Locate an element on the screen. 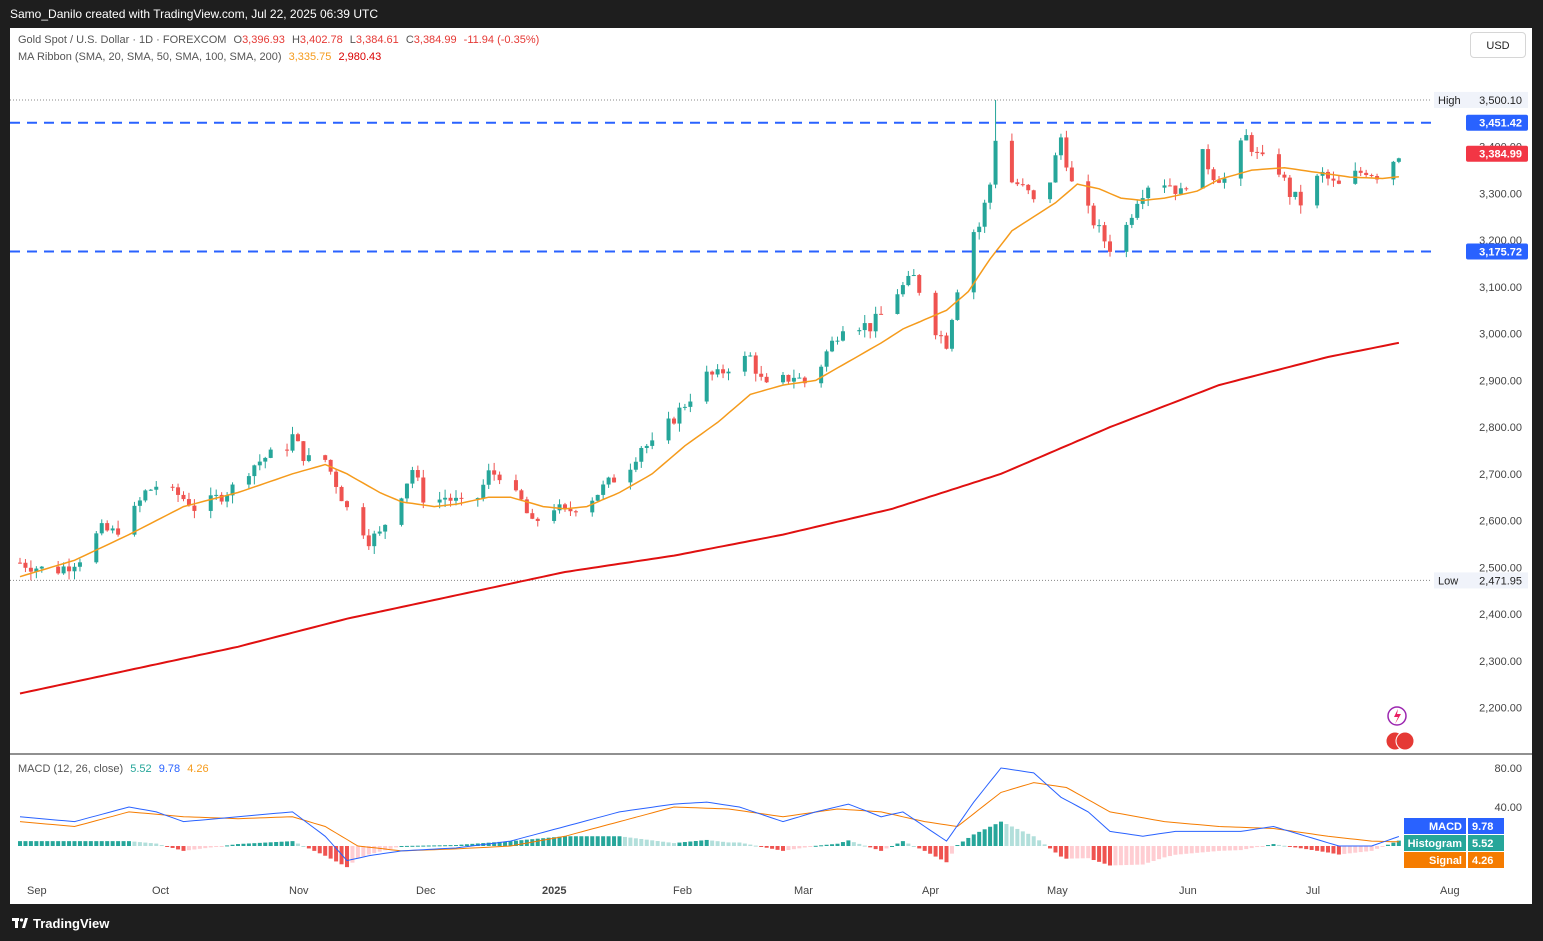 This screenshot has height=941, width=1543. support-tag: 3,175.72 is located at coordinates (1500, 253).